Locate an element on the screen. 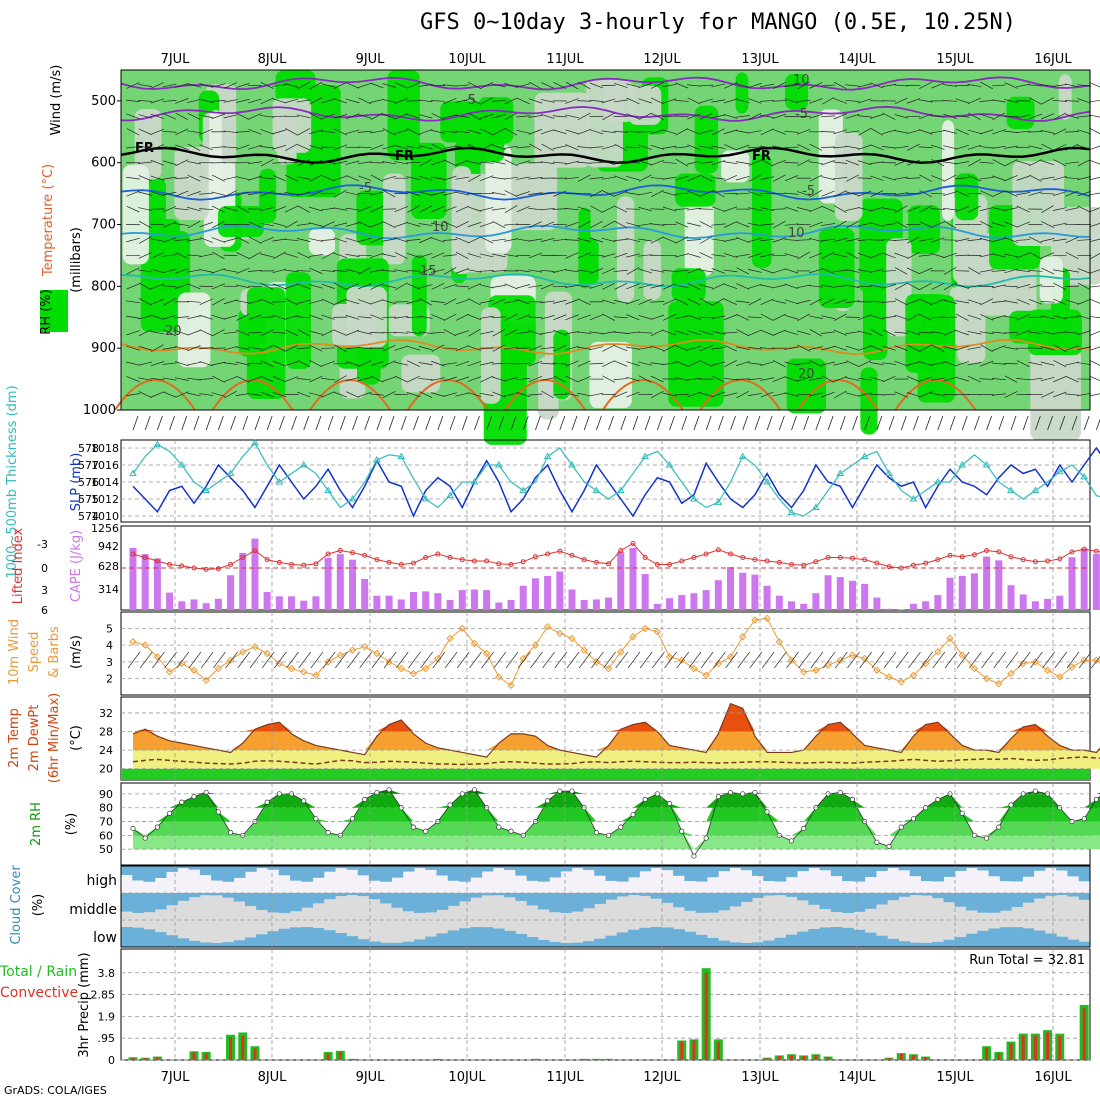 The height and width of the screenshot is (1100, 1100). pressure-tick-label: 900 is located at coordinates (103, 348).